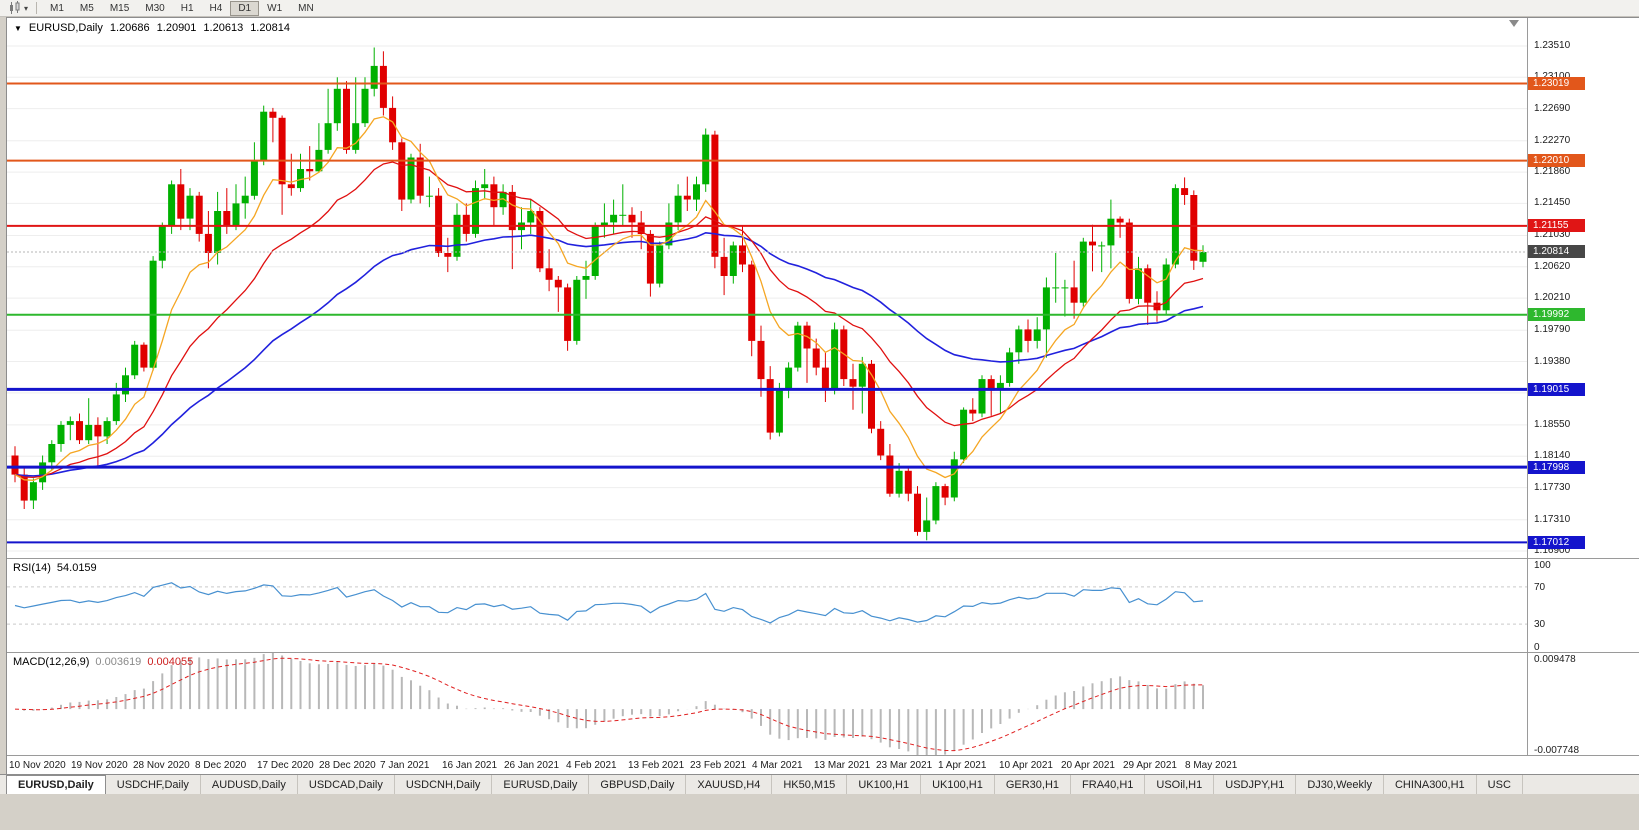 The width and height of the screenshot is (1639, 830). I want to click on macd-title: MACD(12,26,9), so click(51, 662).